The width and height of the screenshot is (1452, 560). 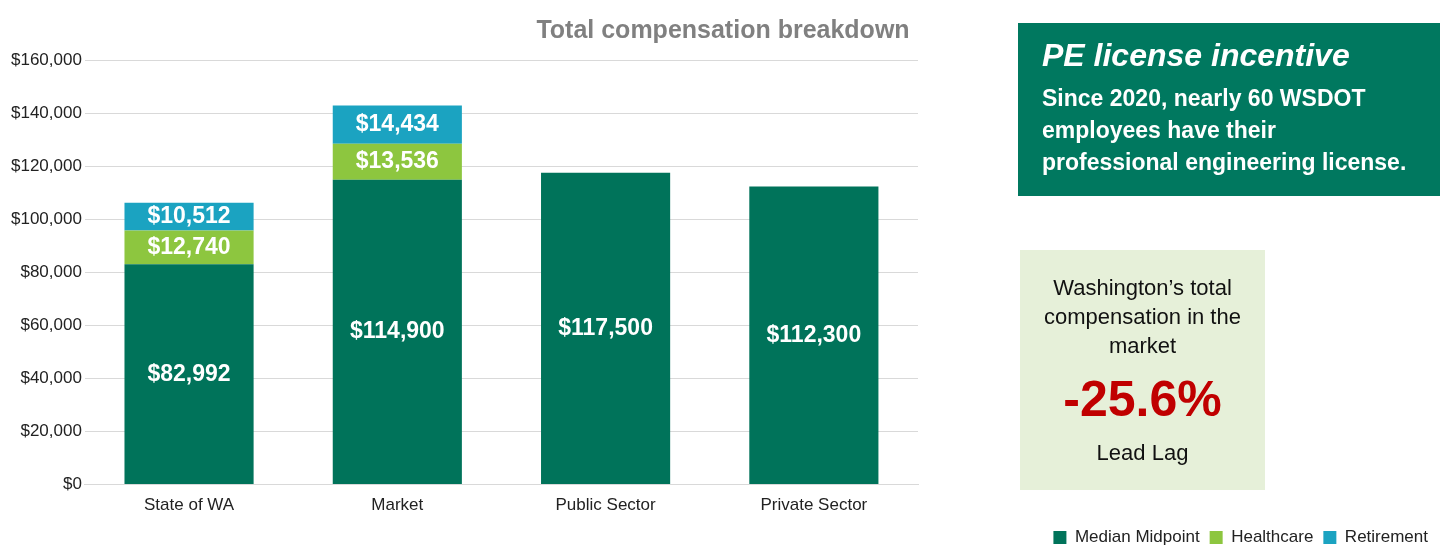 I want to click on x-tick-label: Public Sector, so click(x=605, y=505).